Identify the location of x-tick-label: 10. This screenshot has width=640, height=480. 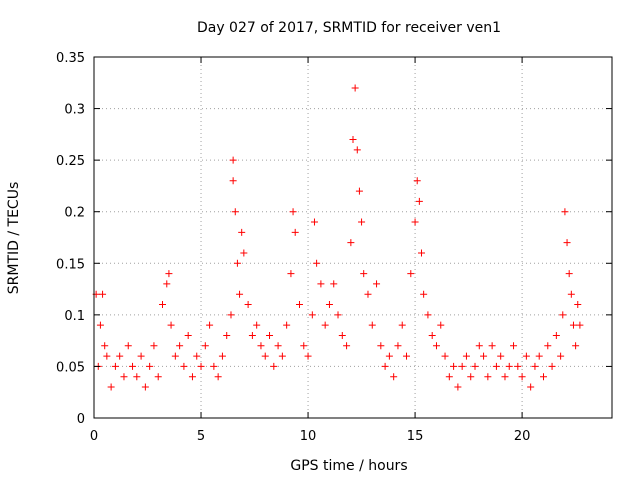
(308, 436).